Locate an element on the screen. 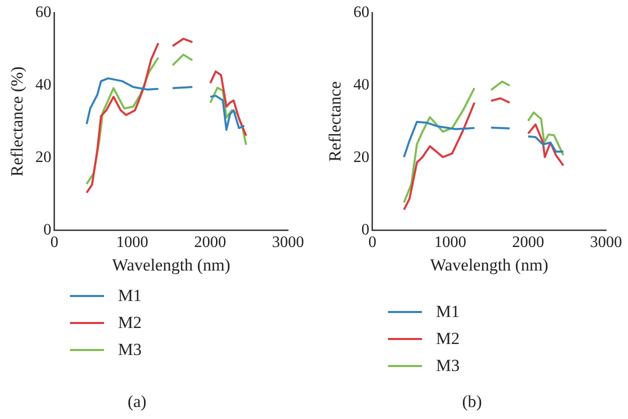 The height and width of the screenshot is (419, 628). text: (b) is located at coordinates (472, 402).